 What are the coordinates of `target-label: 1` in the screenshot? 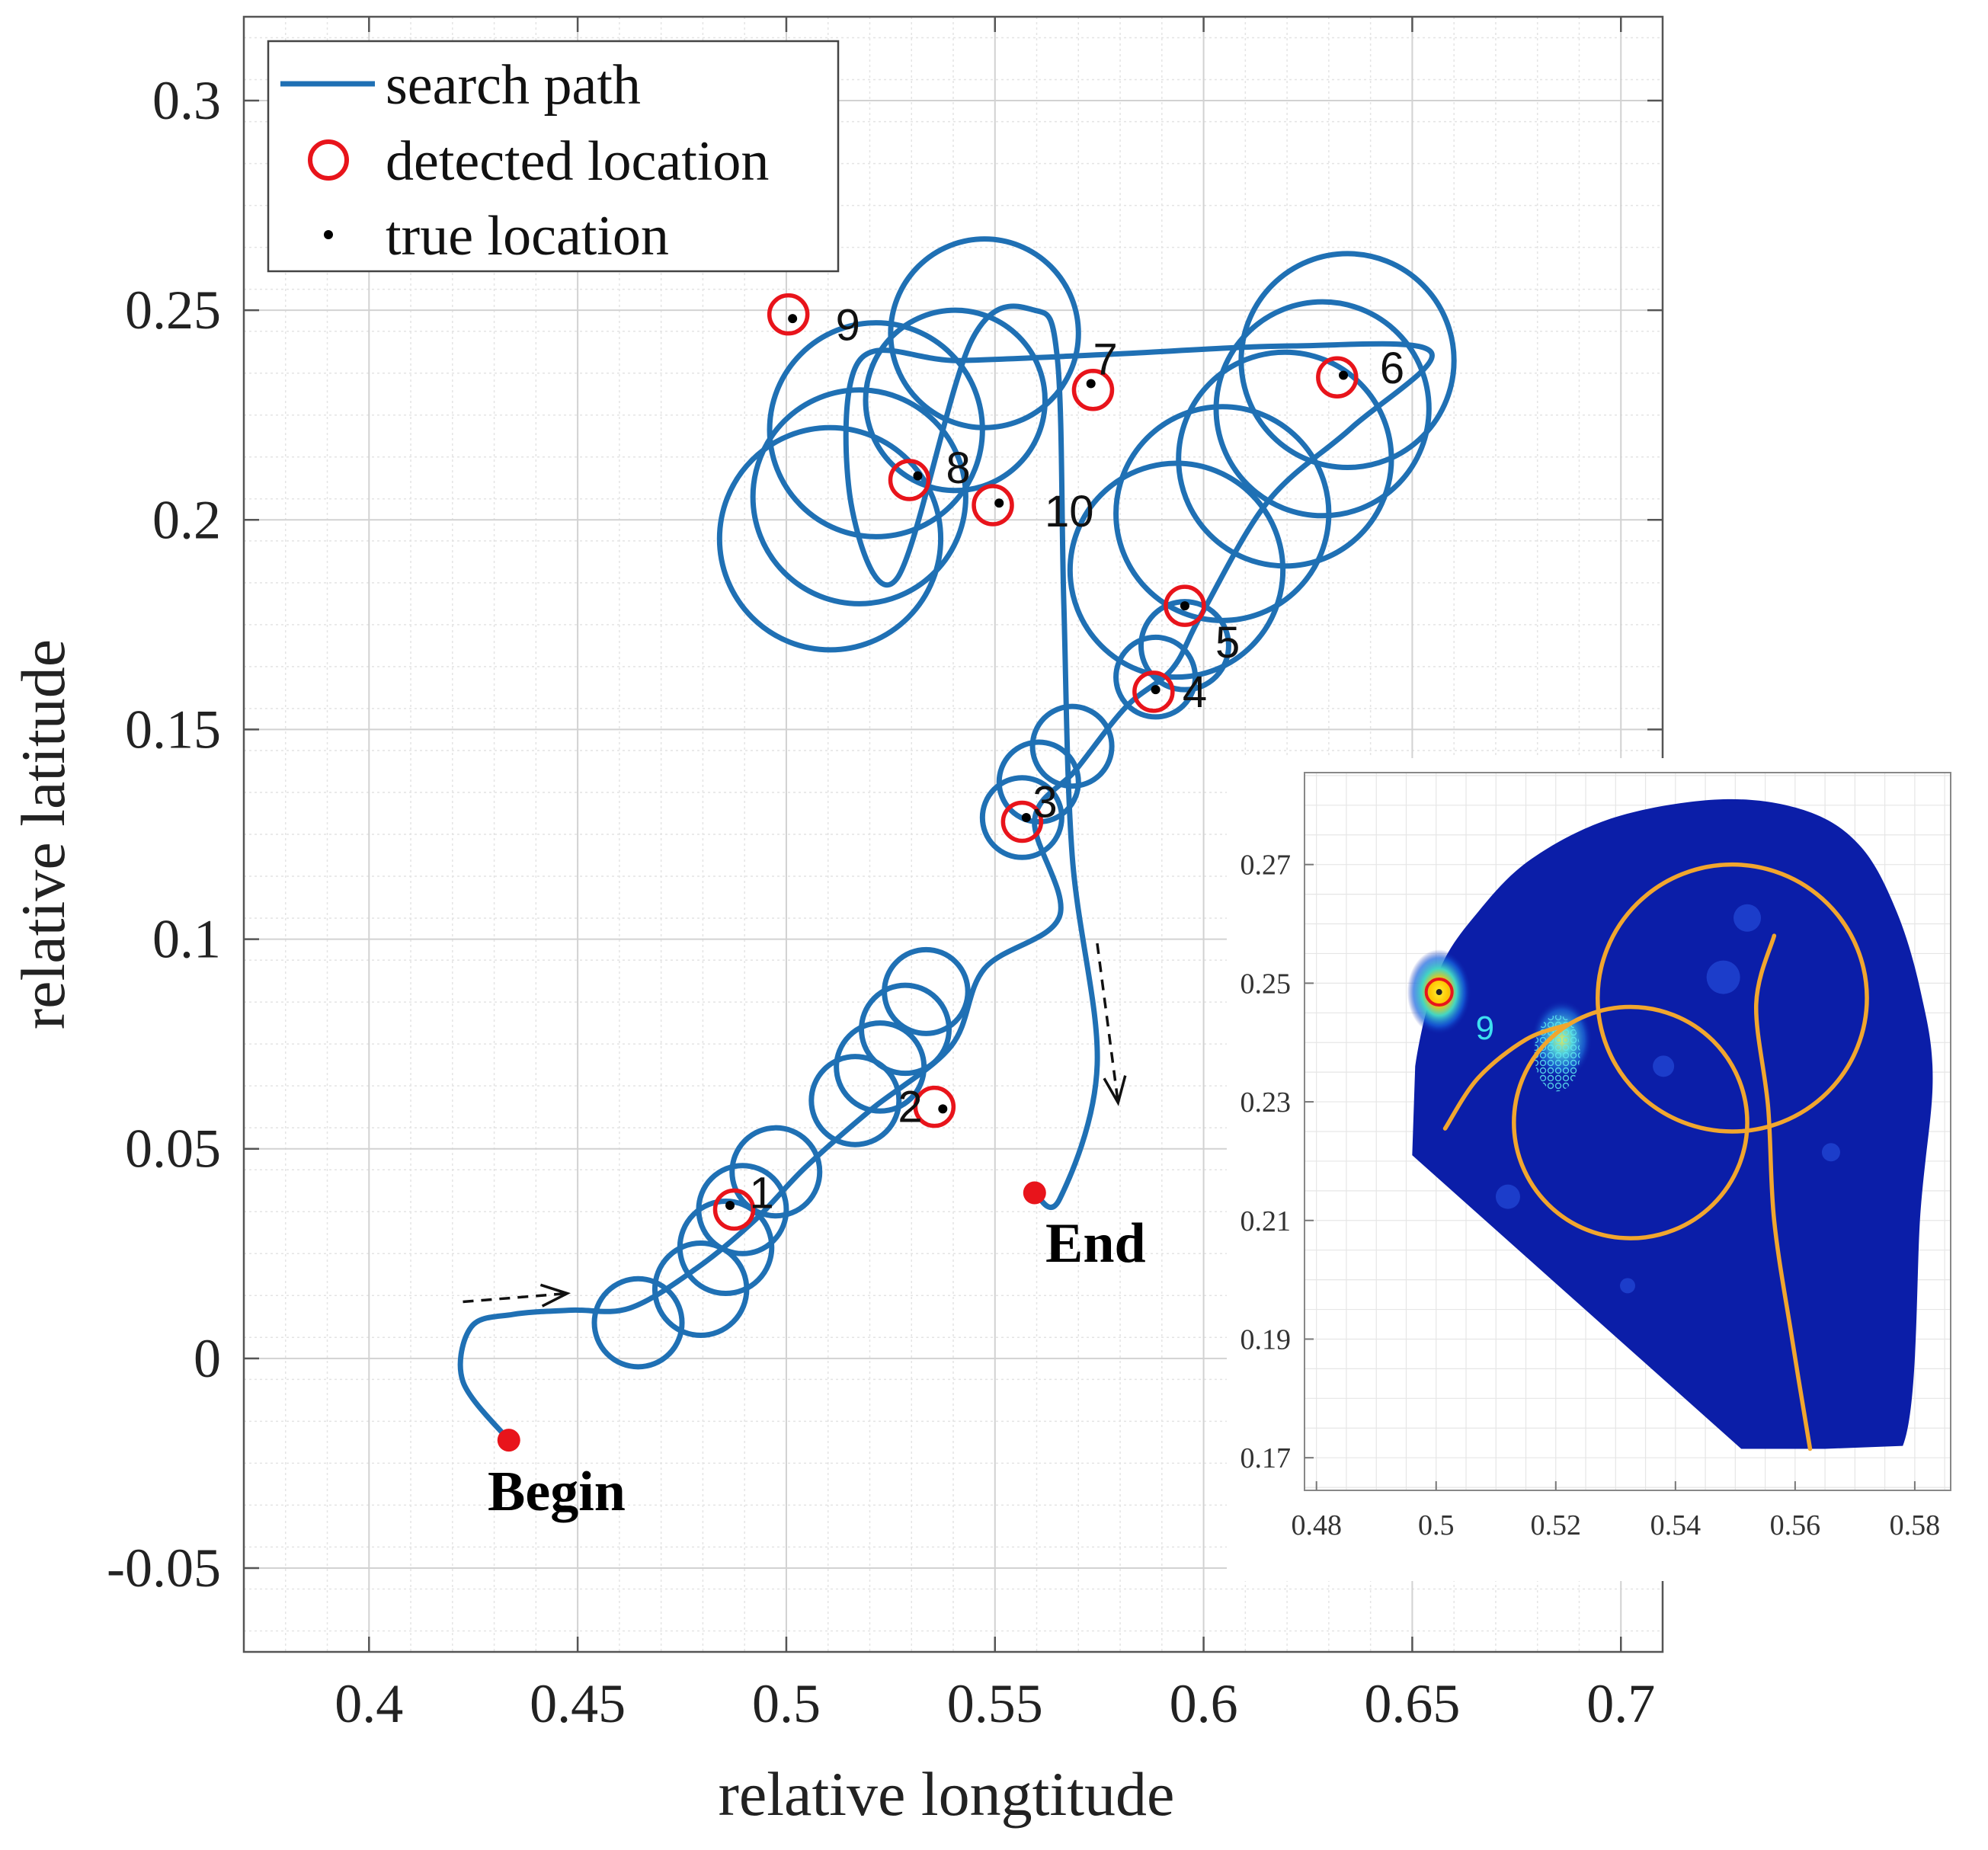 It's located at (761, 1193).